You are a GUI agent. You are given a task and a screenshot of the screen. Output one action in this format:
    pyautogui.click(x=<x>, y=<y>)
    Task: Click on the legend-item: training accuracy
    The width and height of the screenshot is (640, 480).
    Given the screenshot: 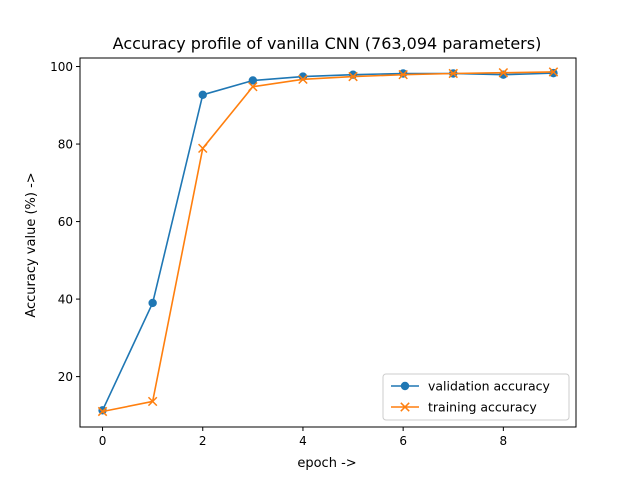 What is the action you would take?
    pyautogui.click(x=464, y=407)
    